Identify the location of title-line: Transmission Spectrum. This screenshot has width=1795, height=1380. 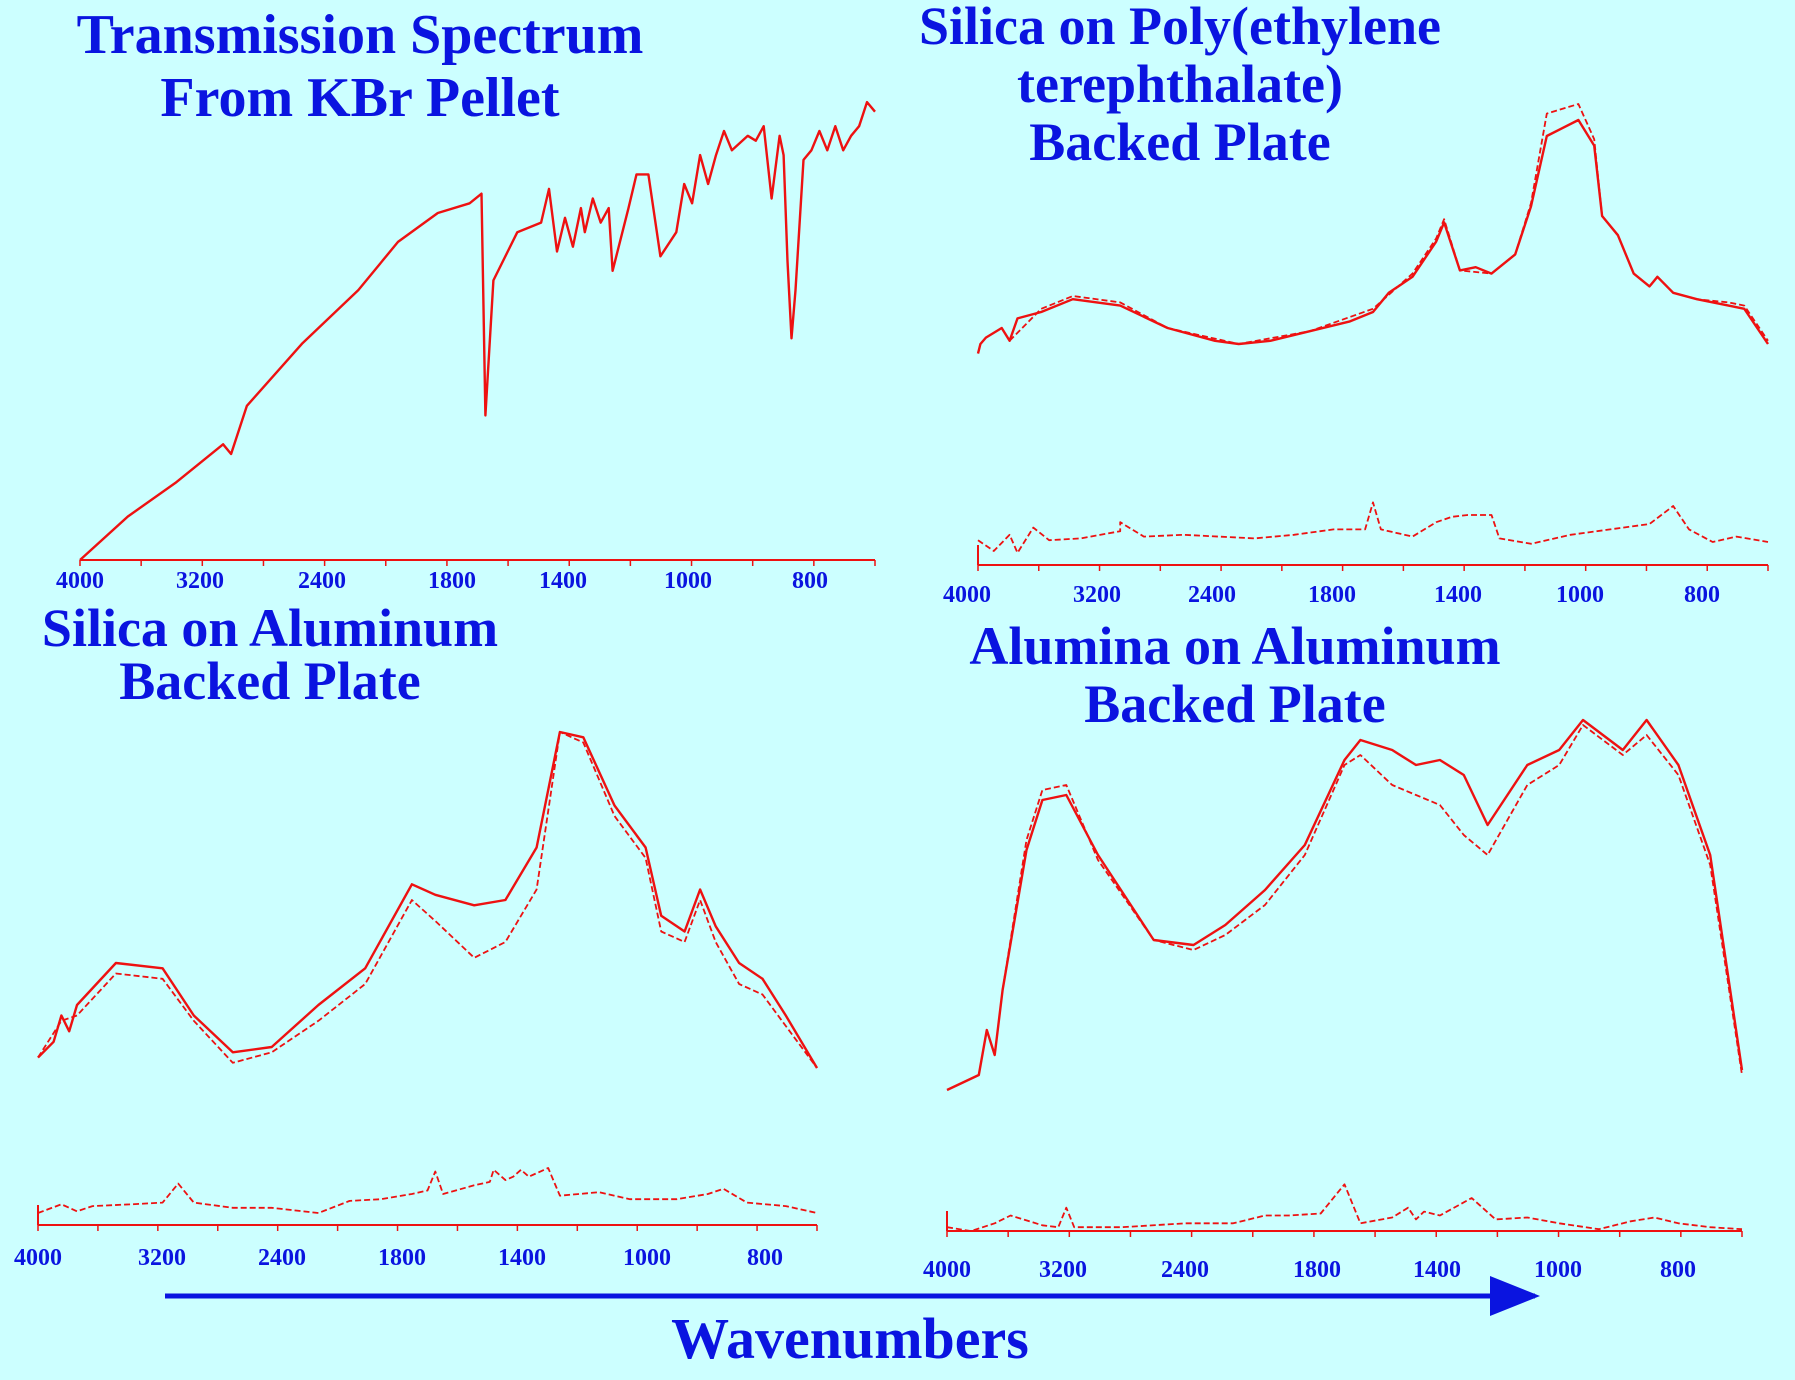
(360, 35).